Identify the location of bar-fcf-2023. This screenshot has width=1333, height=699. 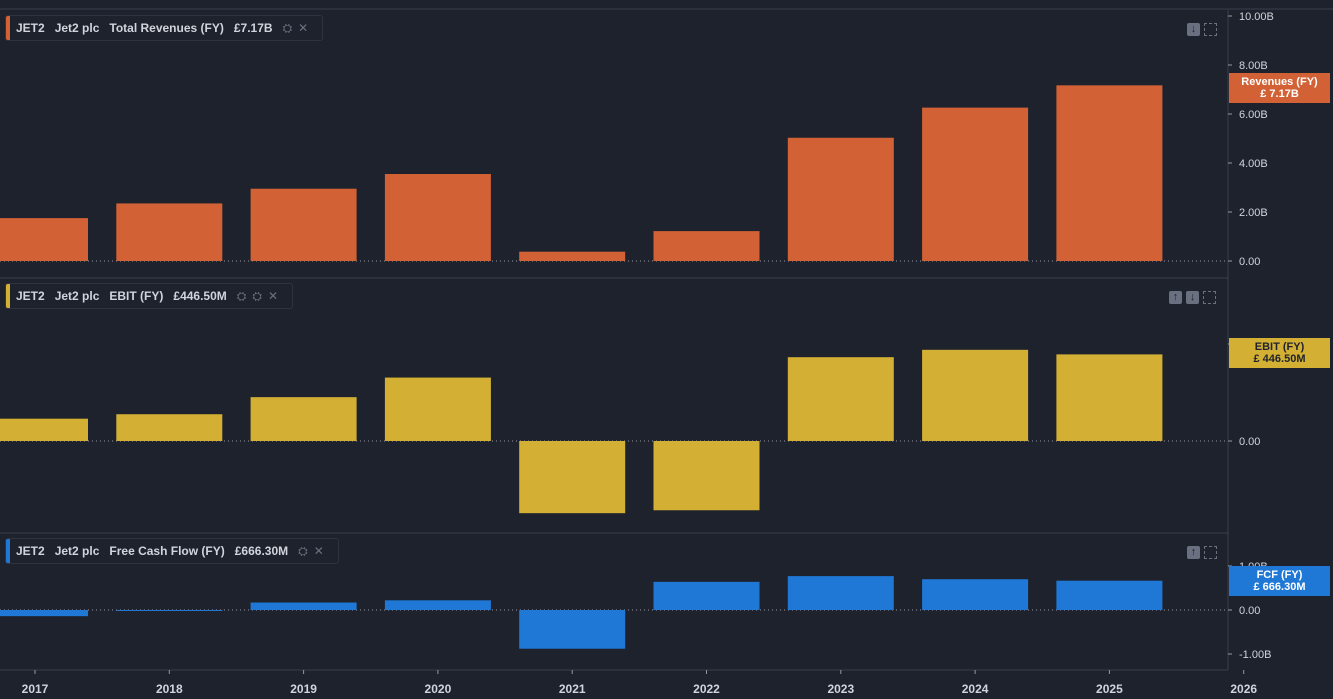
(840, 593).